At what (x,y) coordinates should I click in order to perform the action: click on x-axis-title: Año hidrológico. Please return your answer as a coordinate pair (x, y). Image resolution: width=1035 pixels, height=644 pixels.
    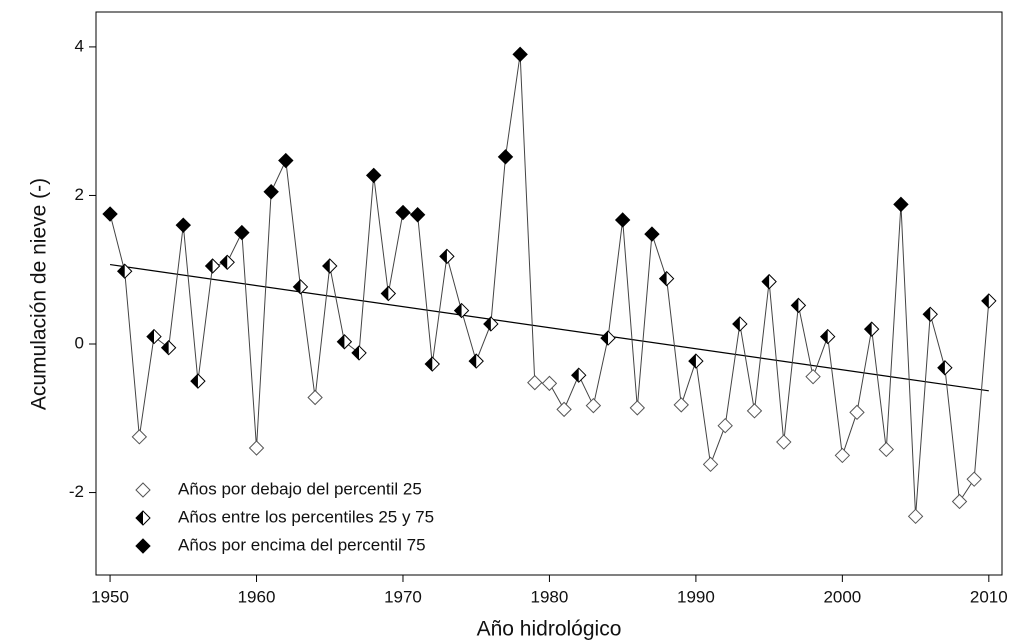
    Looking at the image, I should click on (549, 629).